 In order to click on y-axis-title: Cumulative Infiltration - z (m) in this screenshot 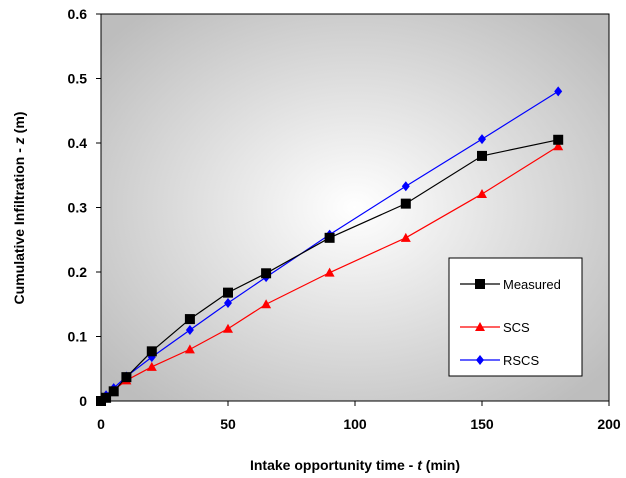, I will do `click(19, 208)`.